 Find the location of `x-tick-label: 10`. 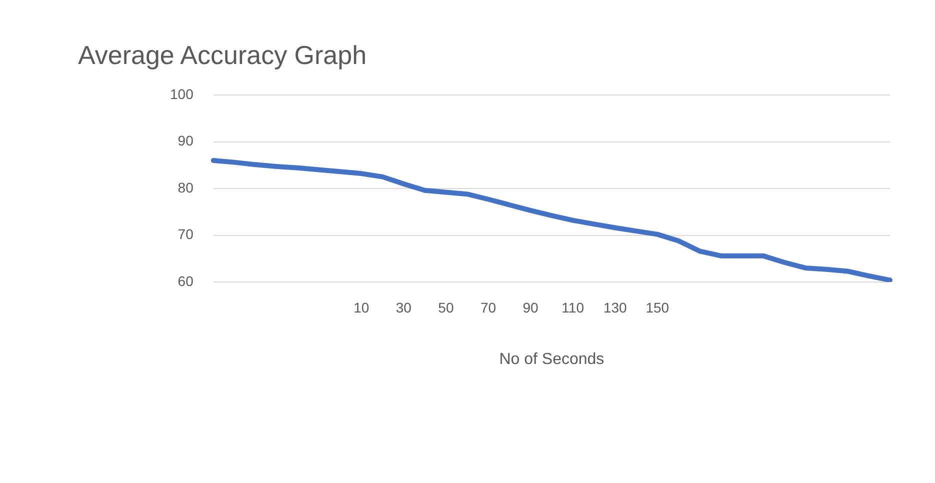

x-tick-label: 10 is located at coordinates (362, 307).